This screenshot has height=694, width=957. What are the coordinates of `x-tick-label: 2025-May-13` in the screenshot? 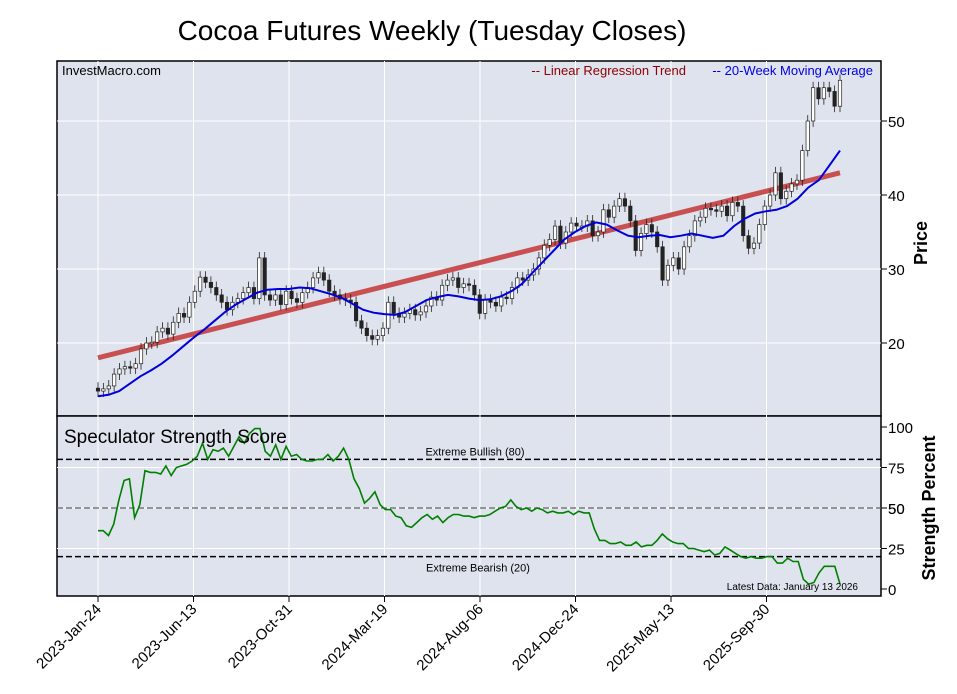 It's located at (640, 638).